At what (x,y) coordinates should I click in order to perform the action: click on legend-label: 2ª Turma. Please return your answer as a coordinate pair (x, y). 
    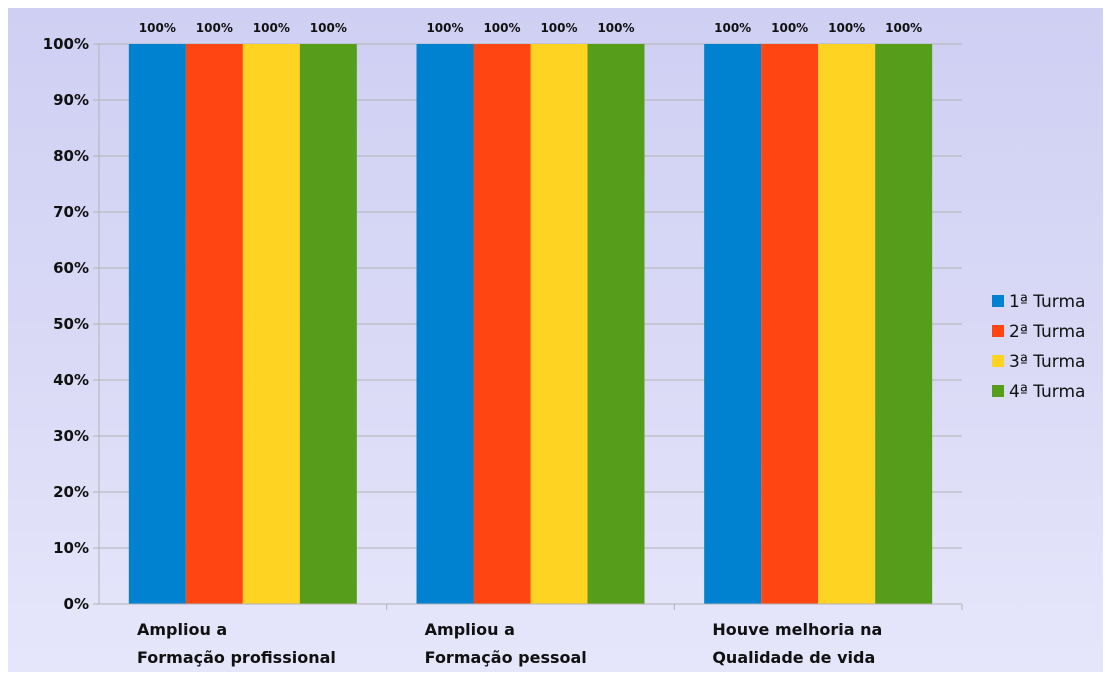
    Looking at the image, I should click on (1047, 332).